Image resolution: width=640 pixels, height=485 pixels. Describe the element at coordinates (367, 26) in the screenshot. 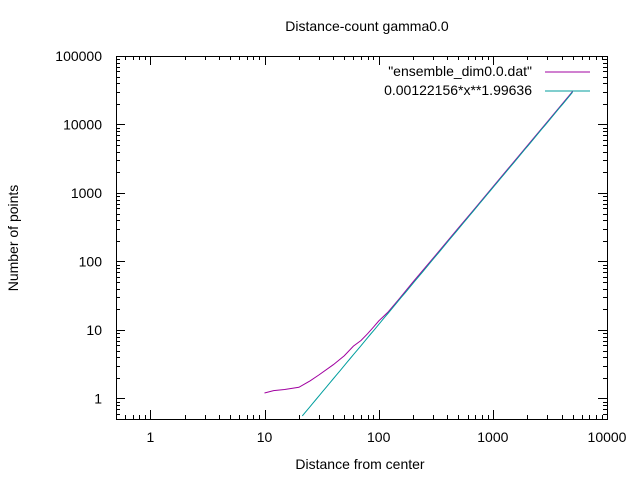

I see `chart-title: Distance-count gamma0.0` at that location.